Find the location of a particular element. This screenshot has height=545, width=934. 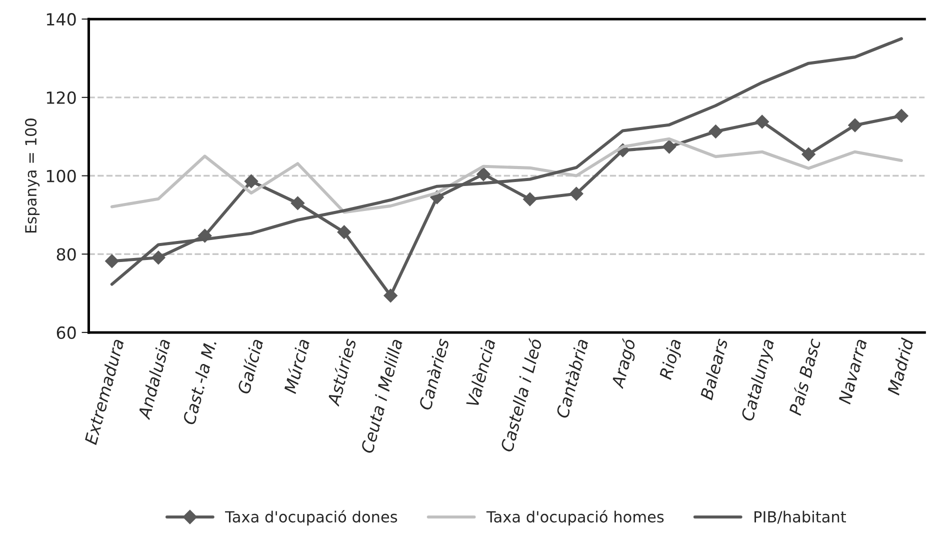

x-tick-label: Rioja is located at coordinates (671, 359).